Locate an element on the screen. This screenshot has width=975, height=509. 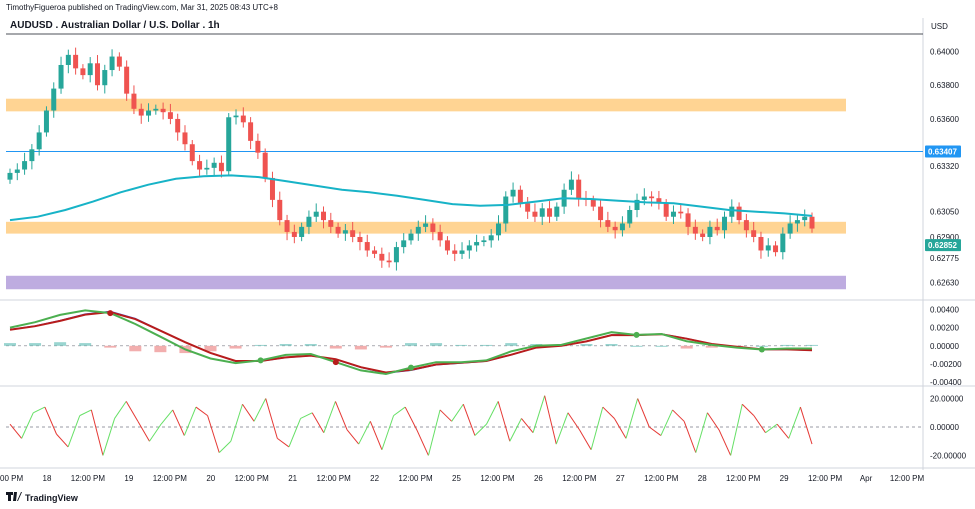
footer: TradingView is located at coordinates (42, 497).